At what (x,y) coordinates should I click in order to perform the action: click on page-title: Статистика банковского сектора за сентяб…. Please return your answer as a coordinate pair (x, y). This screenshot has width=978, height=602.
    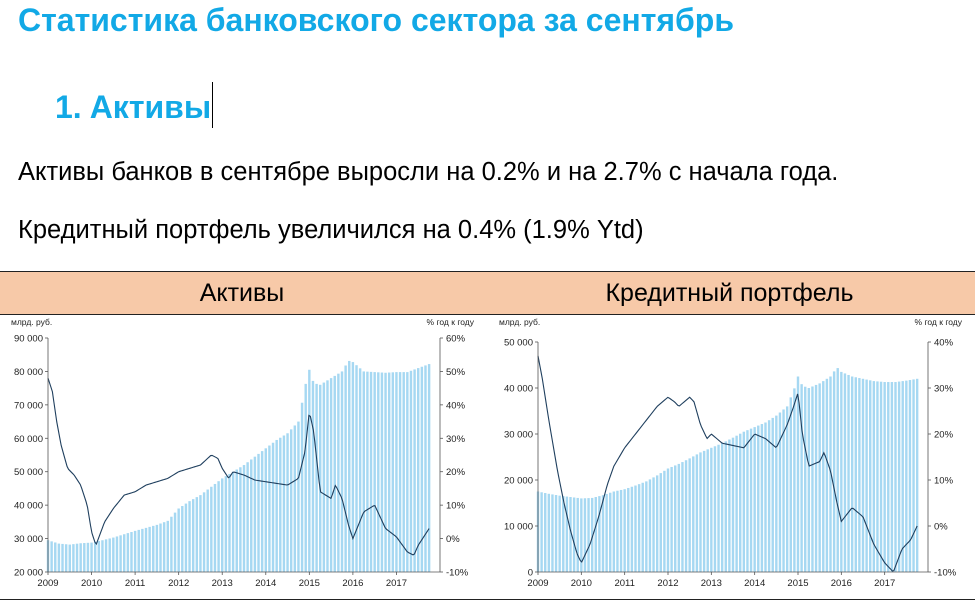
    Looking at the image, I should click on (376, 20).